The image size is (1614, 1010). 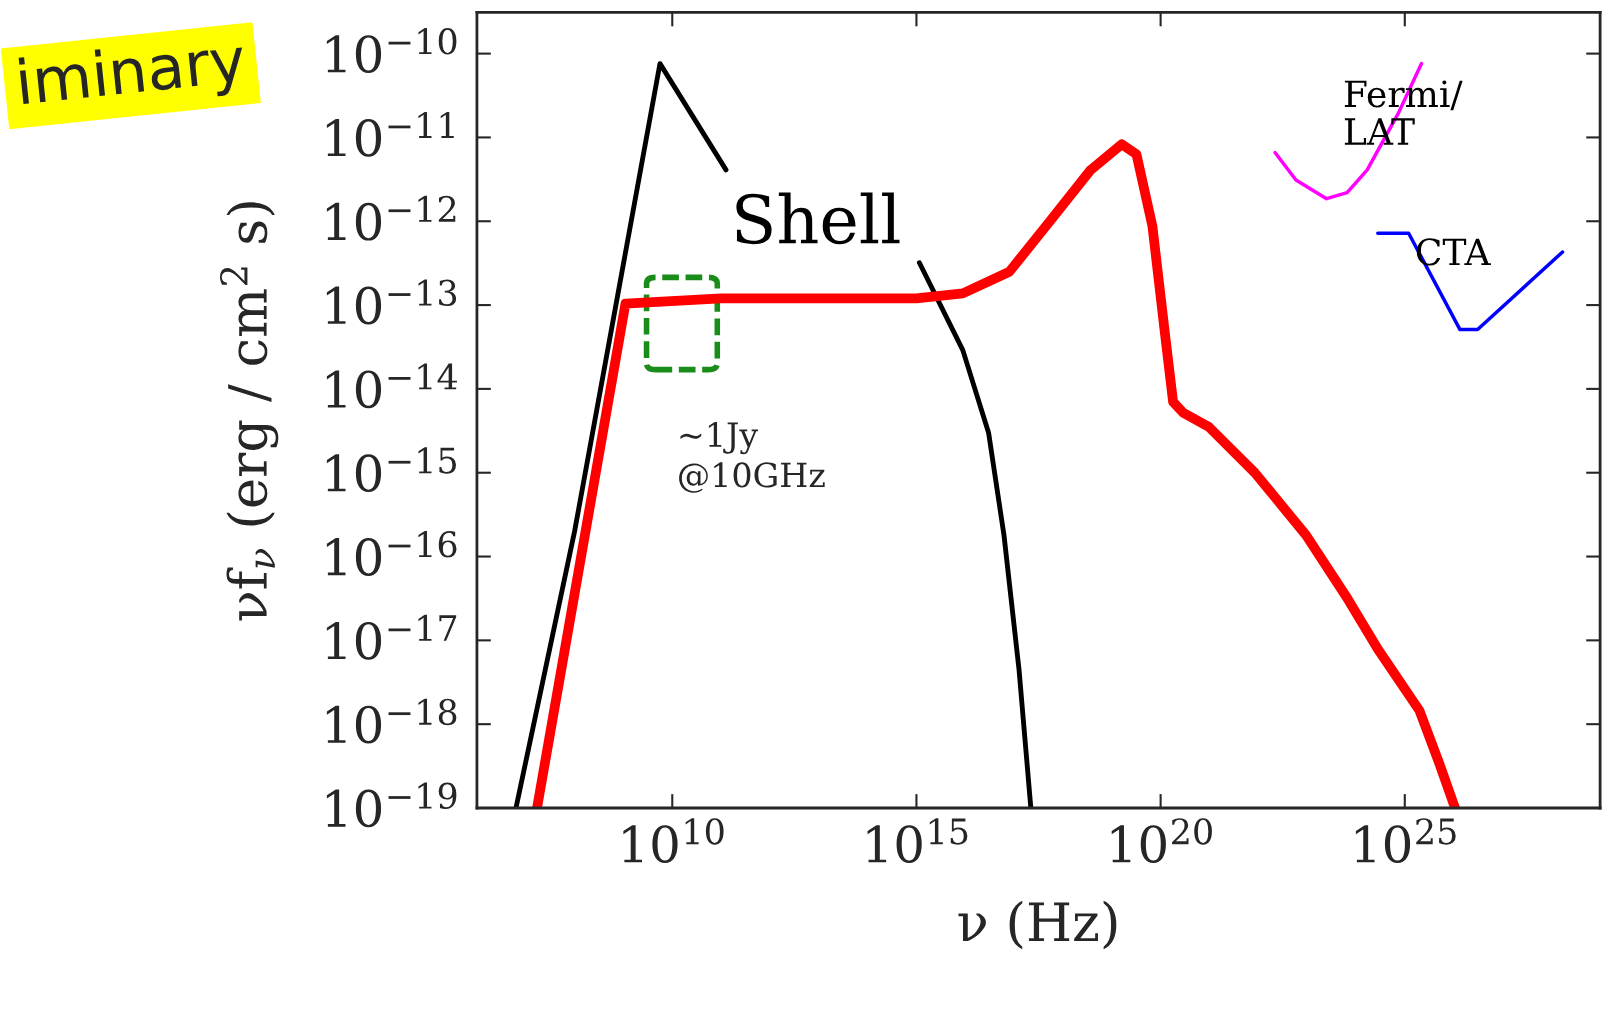 I want to click on y-tick-label: 10$^{−19}$, so click(x=391, y=805).